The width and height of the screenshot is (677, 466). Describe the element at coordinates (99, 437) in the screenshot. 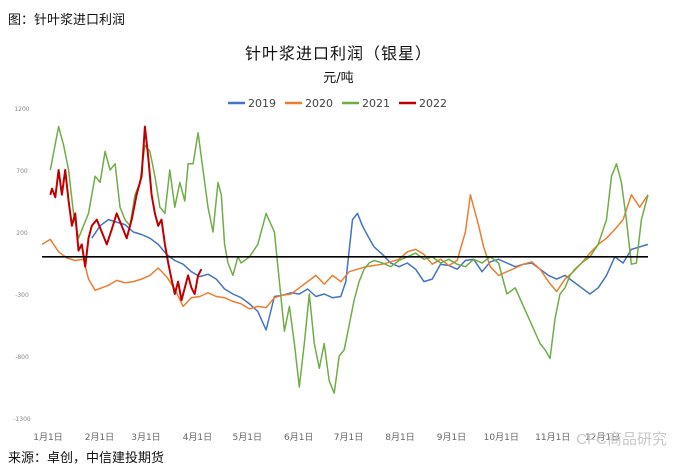

I see `x-tick-label: 2月1日` at that location.